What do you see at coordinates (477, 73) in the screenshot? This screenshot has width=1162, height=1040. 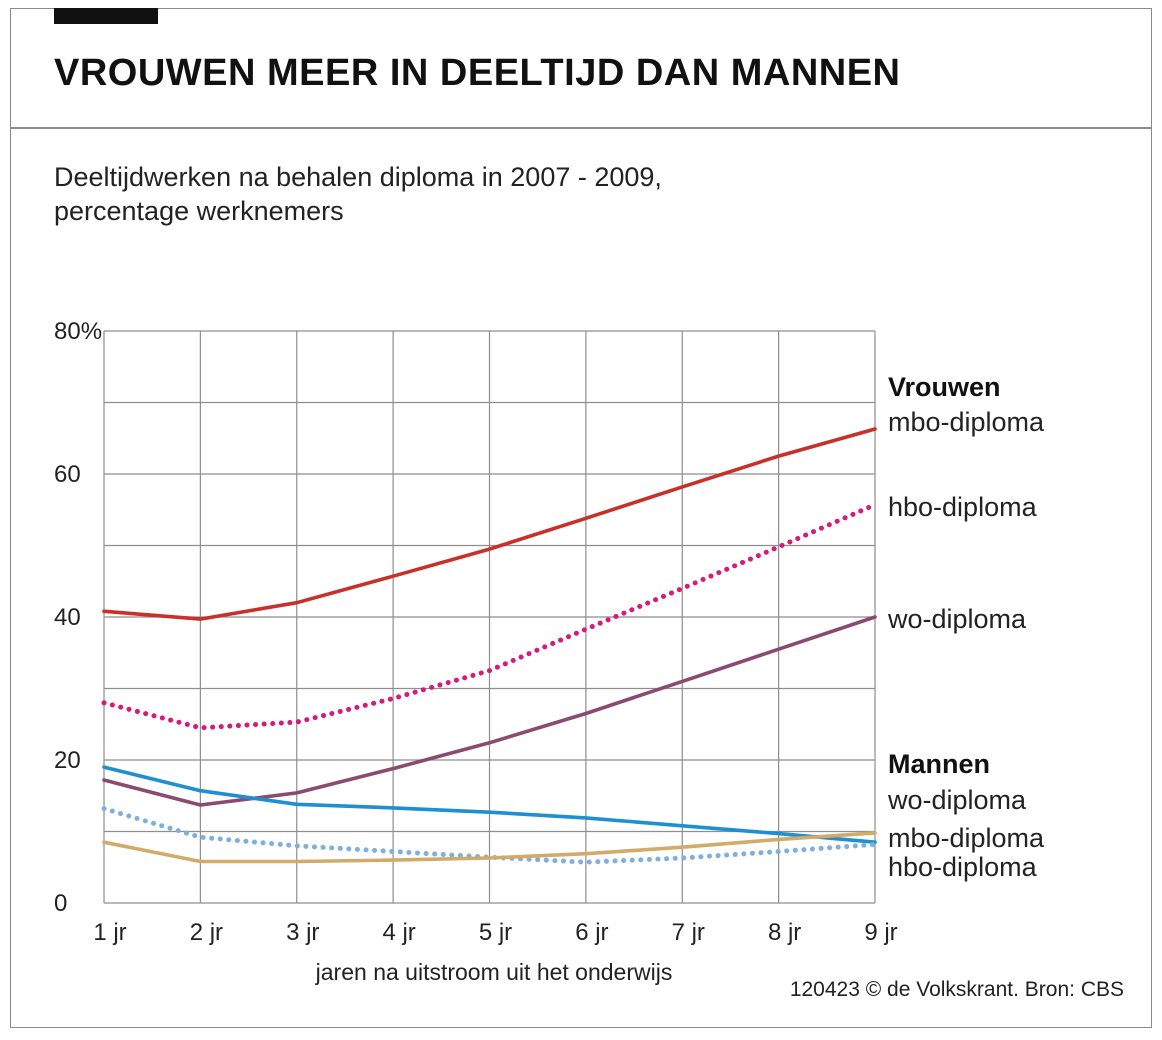 I see `chart-title: VROUWEN MEER IN DEELTIJD DAN MANNEN` at bounding box center [477, 73].